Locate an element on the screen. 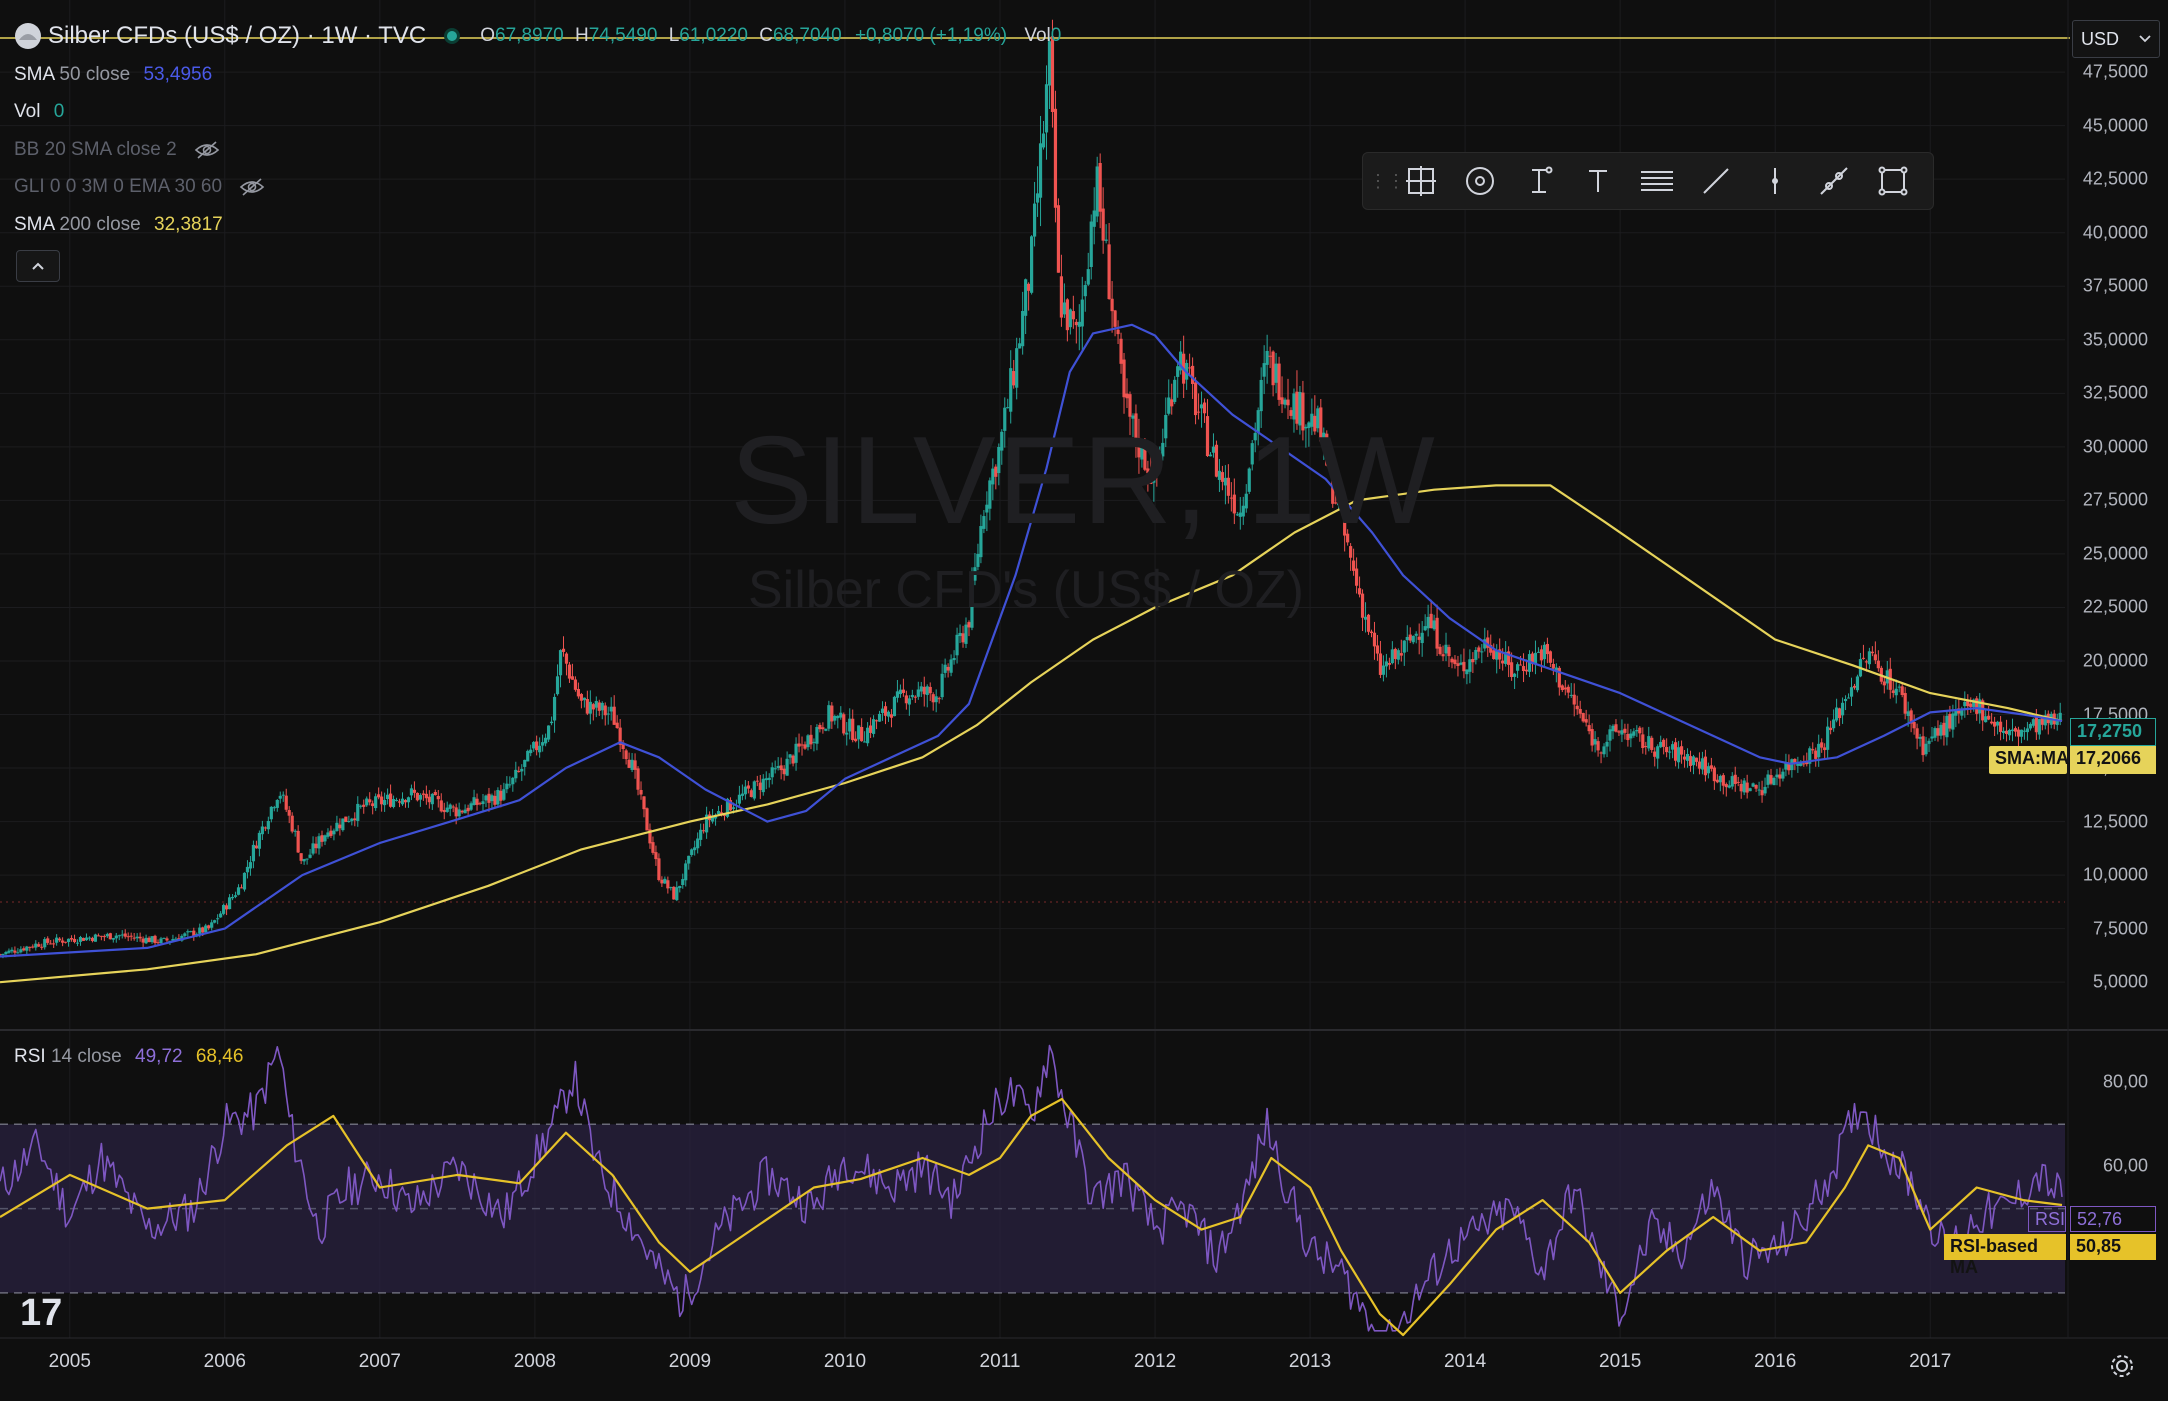 The width and height of the screenshot is (2168, 1401). legend-vol: Vol 0 is located at coordinates (39, 112).